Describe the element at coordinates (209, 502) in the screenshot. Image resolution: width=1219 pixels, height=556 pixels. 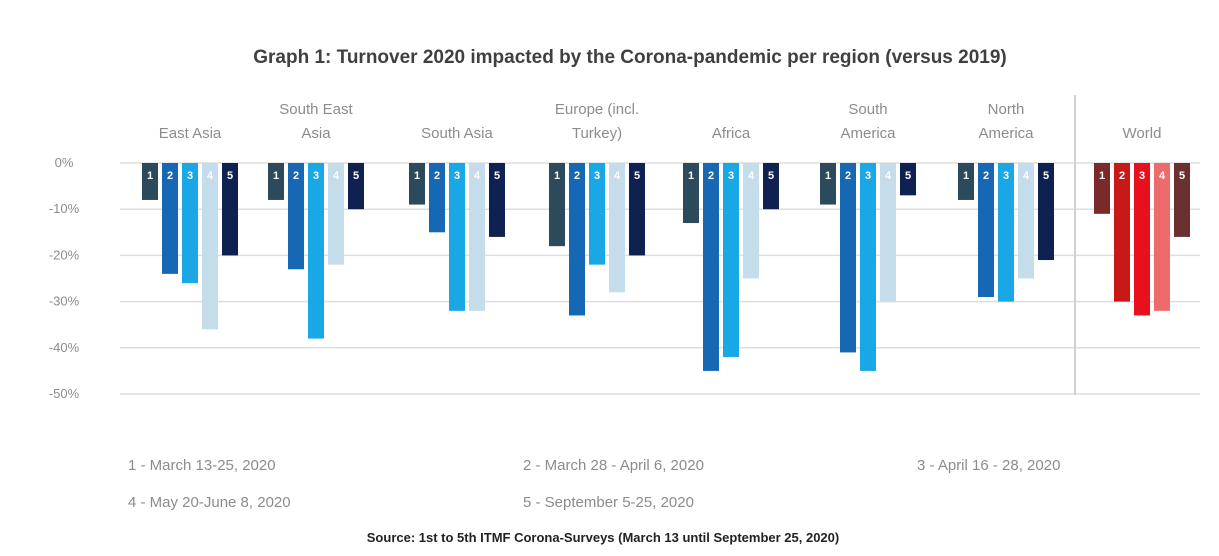
I see `legend-entry: 4 - May 20-June 8, 2020` at that location.